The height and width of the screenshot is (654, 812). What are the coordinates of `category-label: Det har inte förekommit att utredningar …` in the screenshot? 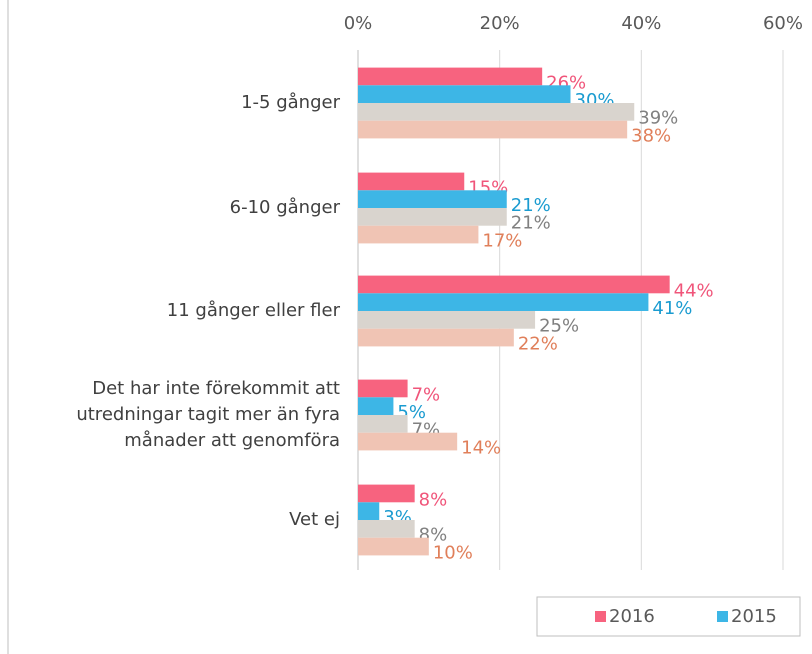 It's located at (208, 414).